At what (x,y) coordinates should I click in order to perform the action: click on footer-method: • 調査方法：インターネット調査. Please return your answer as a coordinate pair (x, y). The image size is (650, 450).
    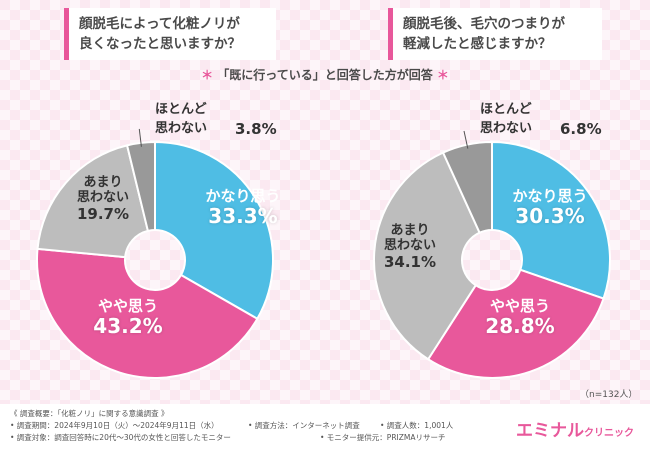
    Looking at the image, I should click on (304, 425).